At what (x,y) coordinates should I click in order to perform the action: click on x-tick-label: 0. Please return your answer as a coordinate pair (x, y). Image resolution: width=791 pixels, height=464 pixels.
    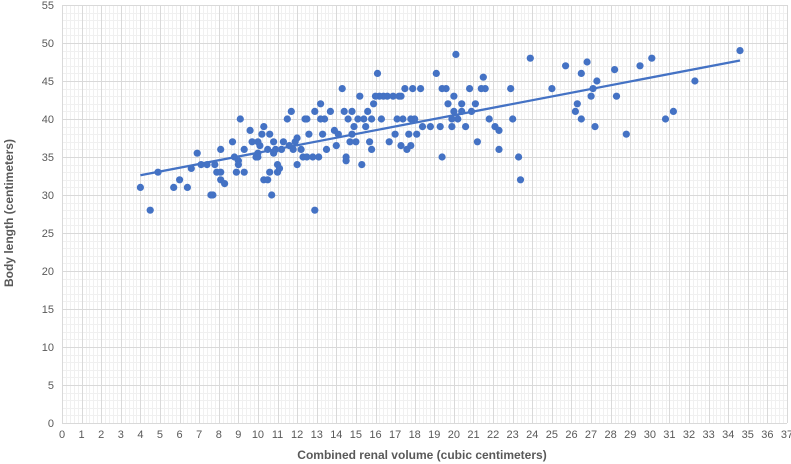
    Looking at the image, I should click on (62, 435).